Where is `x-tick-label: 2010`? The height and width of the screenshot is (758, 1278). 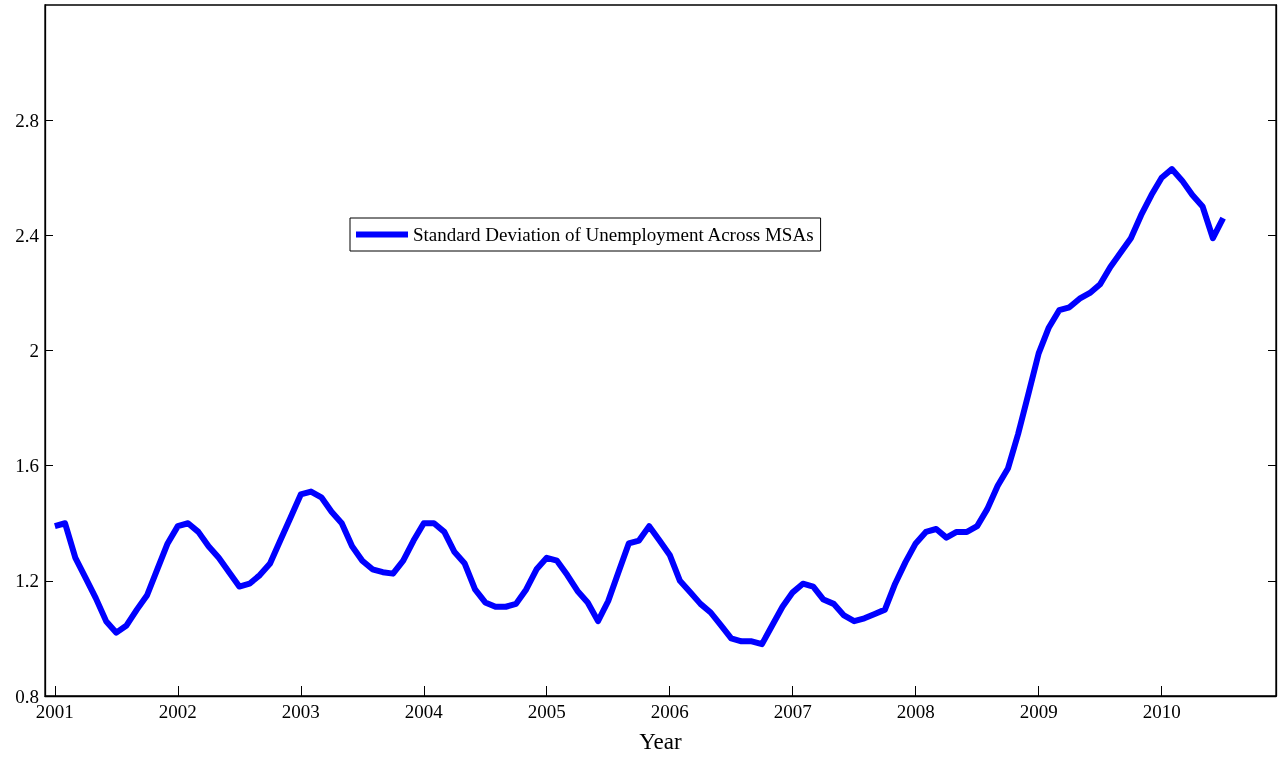 x-tick-label: 2010 is located at coordinates (1161, 711).